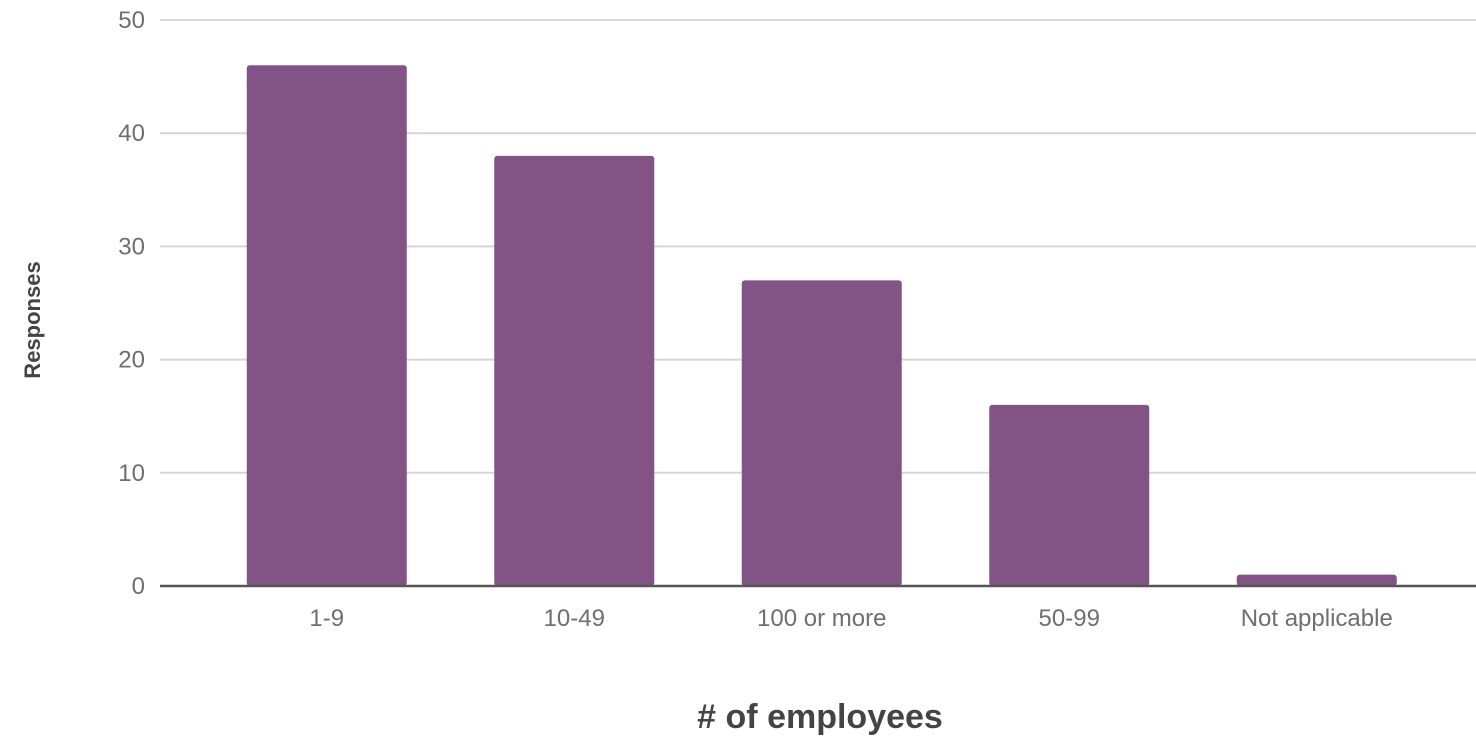  I want to click on x-tick-label: 100 or more, so click(821, 618).